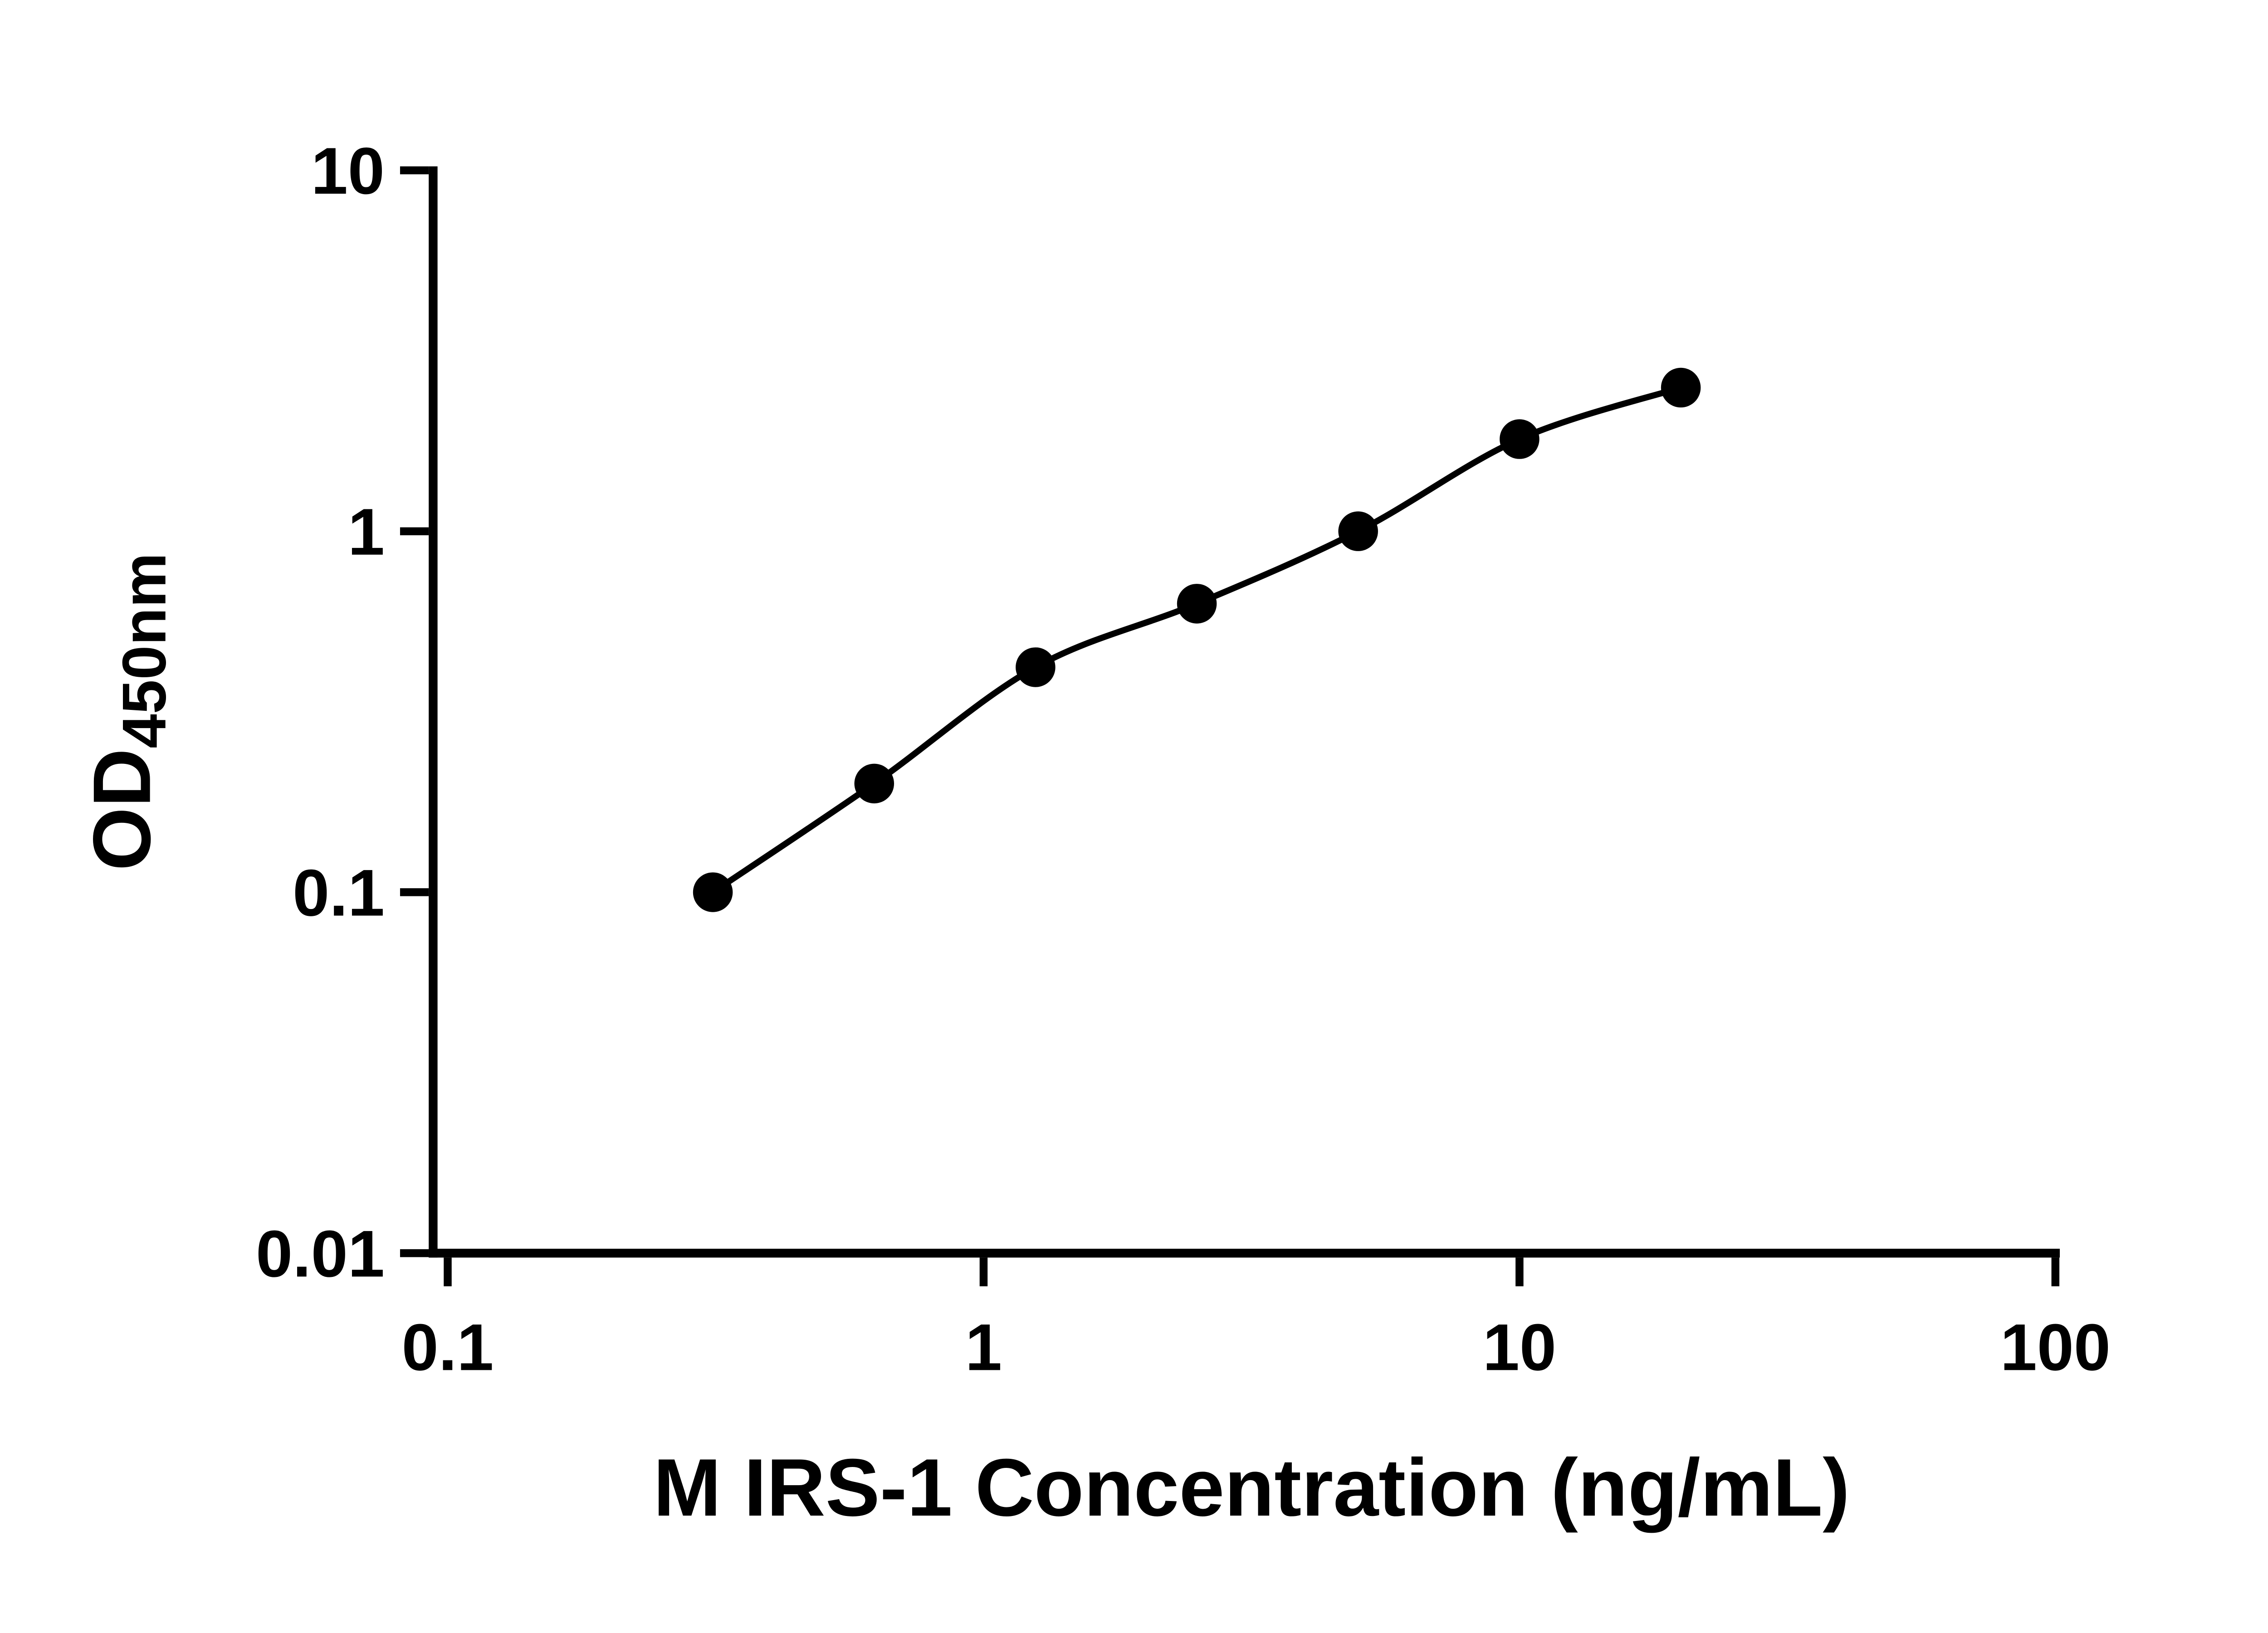 The height and width of the screenshot is (1633, 2268). What do you see at coordinates (367, 532) in the screenshot?
I see `y-tick-label: 1` at bounding box center [367, 532].